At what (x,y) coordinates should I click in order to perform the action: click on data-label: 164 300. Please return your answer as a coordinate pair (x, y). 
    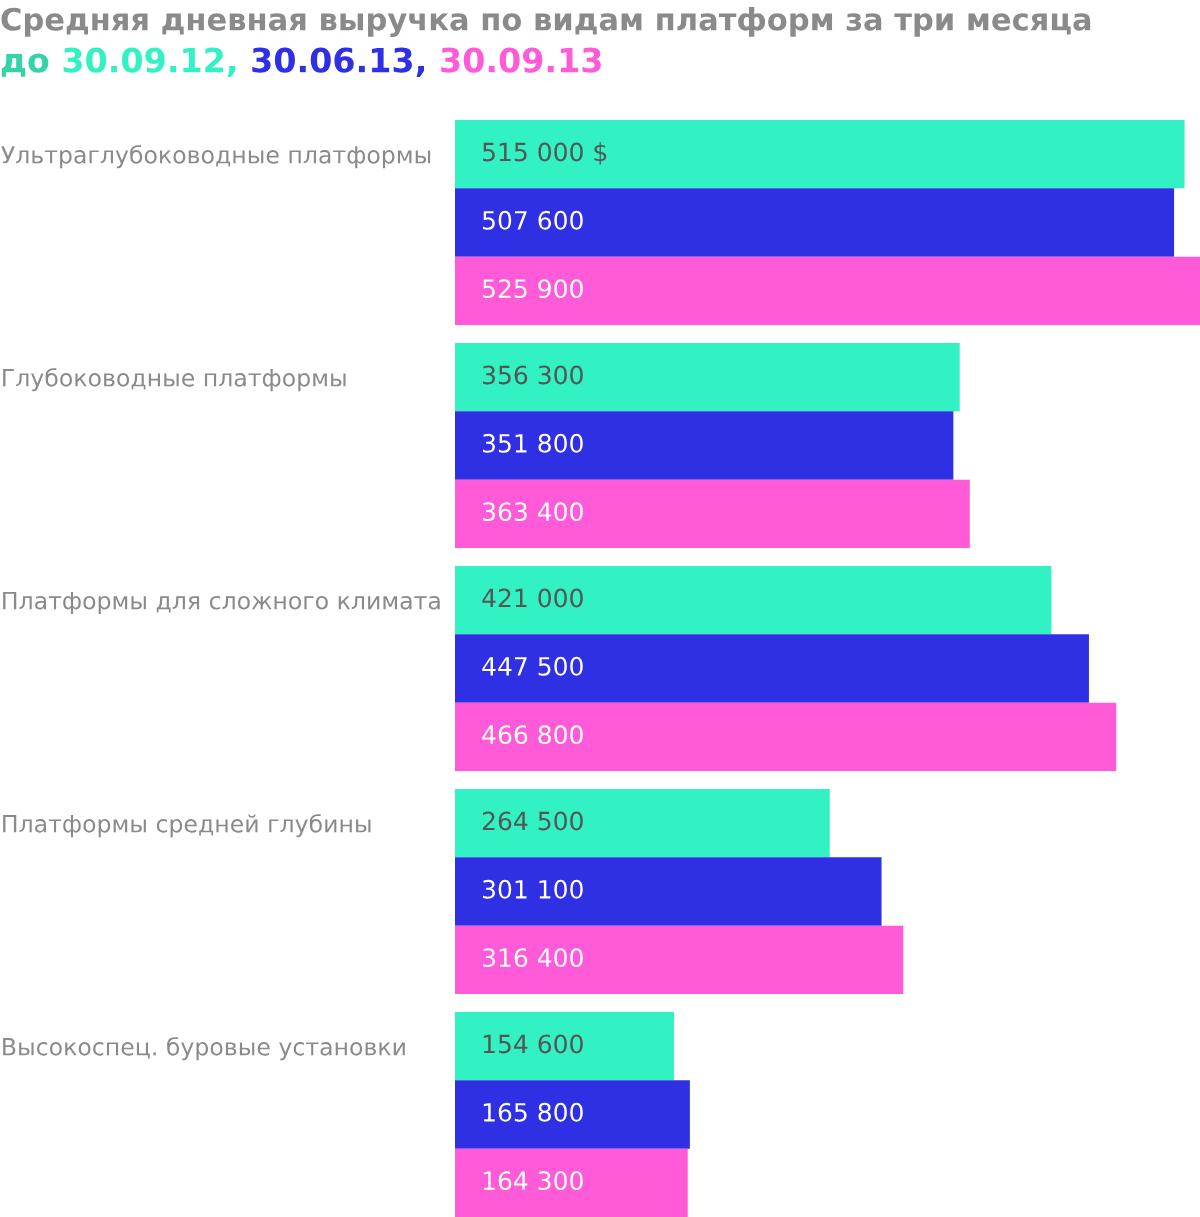
    Looking at the image, I should click on (533, 1181).